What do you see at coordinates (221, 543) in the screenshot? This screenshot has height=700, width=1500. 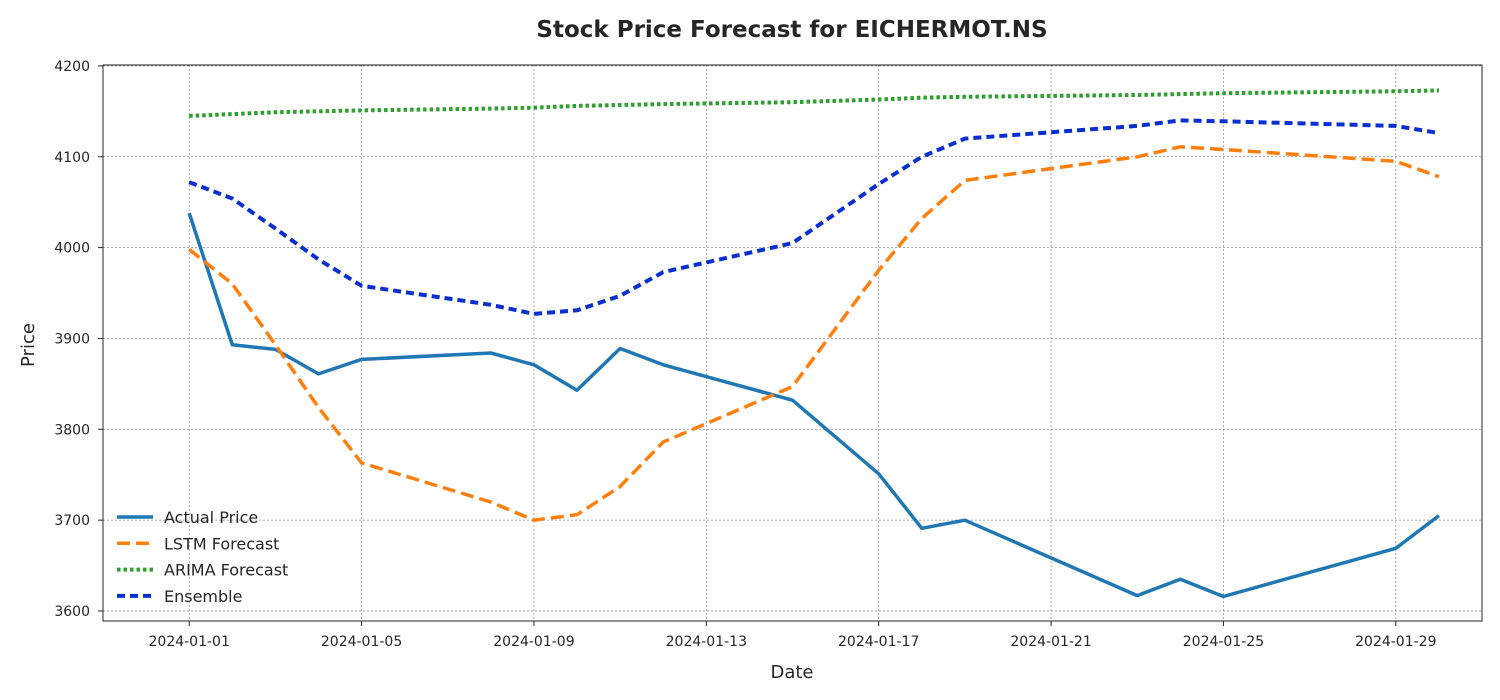 I see `legend-label-lstm-forecast: LSTM Forecast` at bounding box center [221, 543].